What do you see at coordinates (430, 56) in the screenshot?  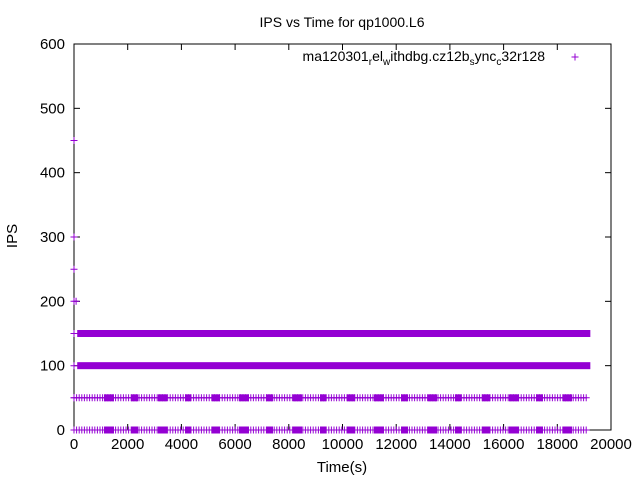 I see `legend-label-part: ithdbg.cz12b` at bounding box center [430, 56].